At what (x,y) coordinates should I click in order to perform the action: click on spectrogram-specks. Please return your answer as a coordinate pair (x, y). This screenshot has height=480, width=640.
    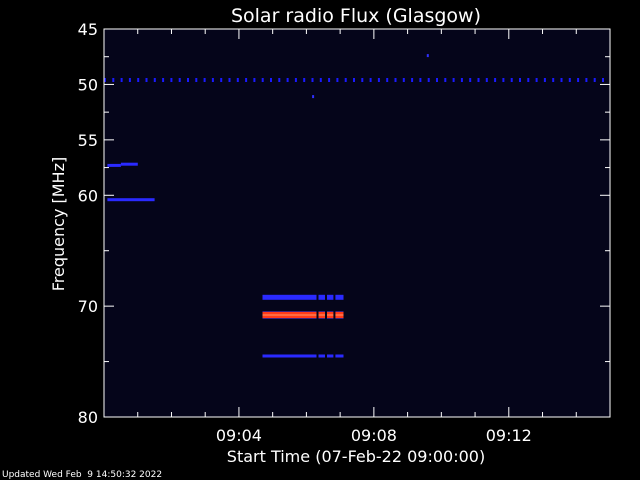
    Looking at the image, I should click on (370, 76).